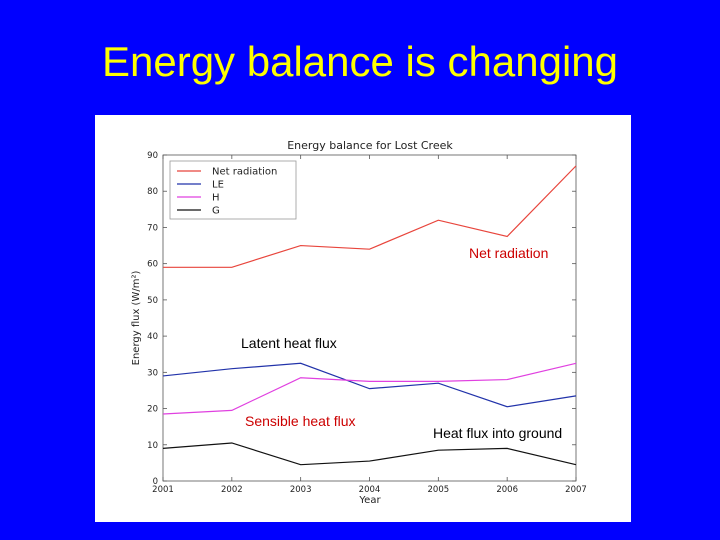 The width and height of the screenshot is (720, 540). I want to click on y-tick-label: 90, so click(152, 156).